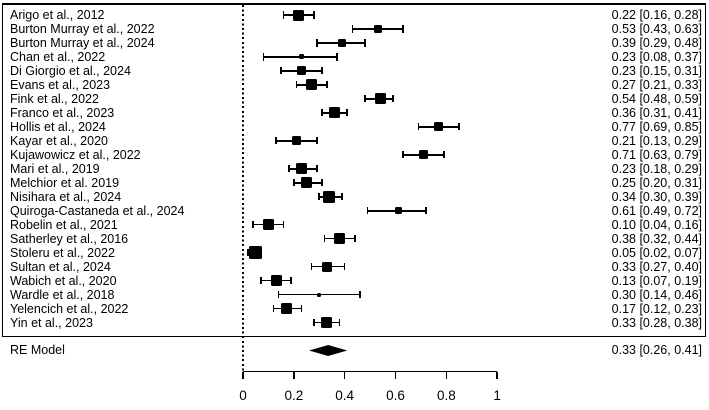 This screenshot has height=410, width=709. I want to click on axis-tick-label: 0.2, so click(294, 395).